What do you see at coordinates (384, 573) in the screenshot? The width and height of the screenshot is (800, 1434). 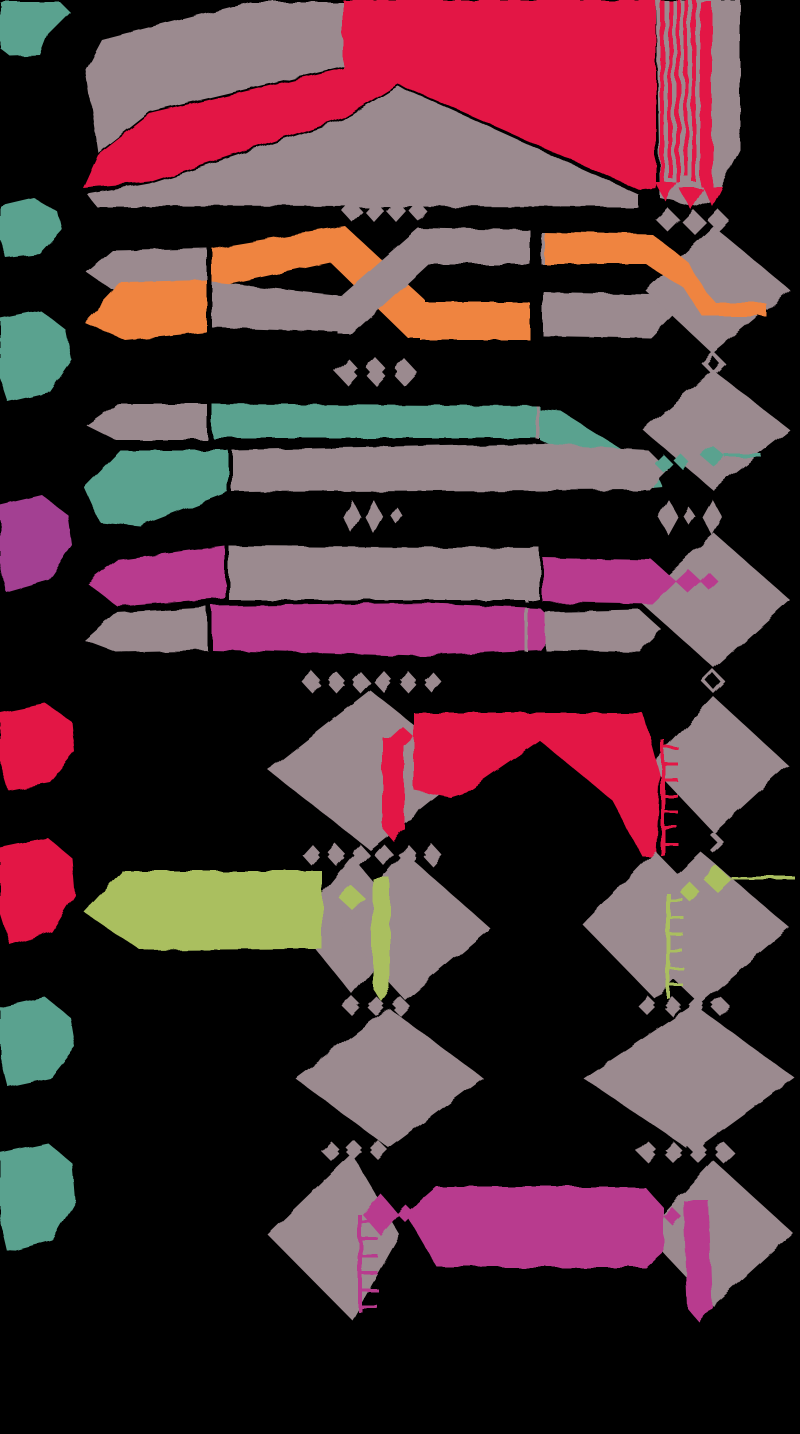 I see `row4-gray-lane-mid` at bounding box center [384, 573].